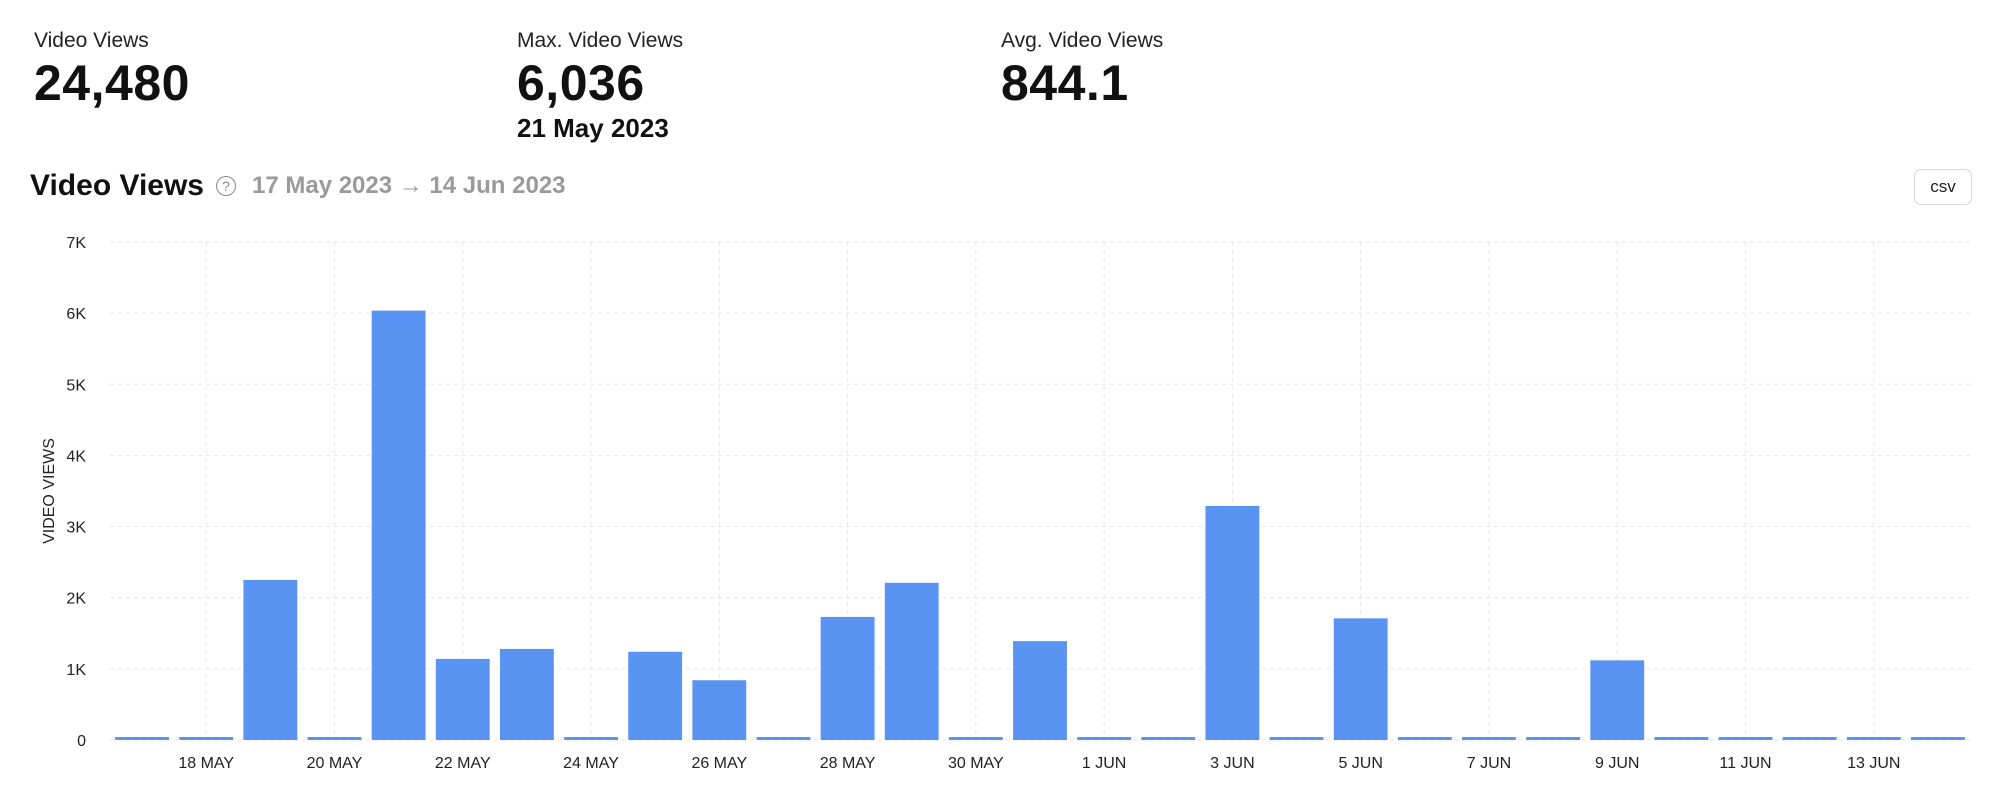 The width and height of the screenshot is (2000, 806). I want to click on chart-header: Video Views ? 17 May 2023 → 14 Jun 2023, so click(298, 186).